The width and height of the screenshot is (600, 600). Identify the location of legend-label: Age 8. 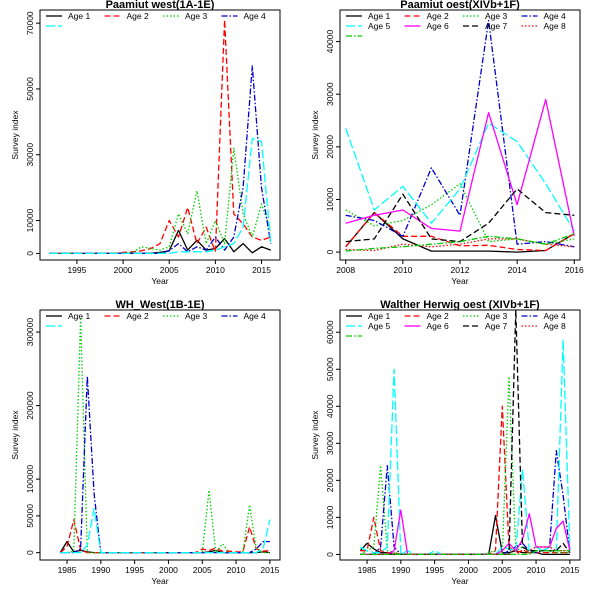
(555, 326).